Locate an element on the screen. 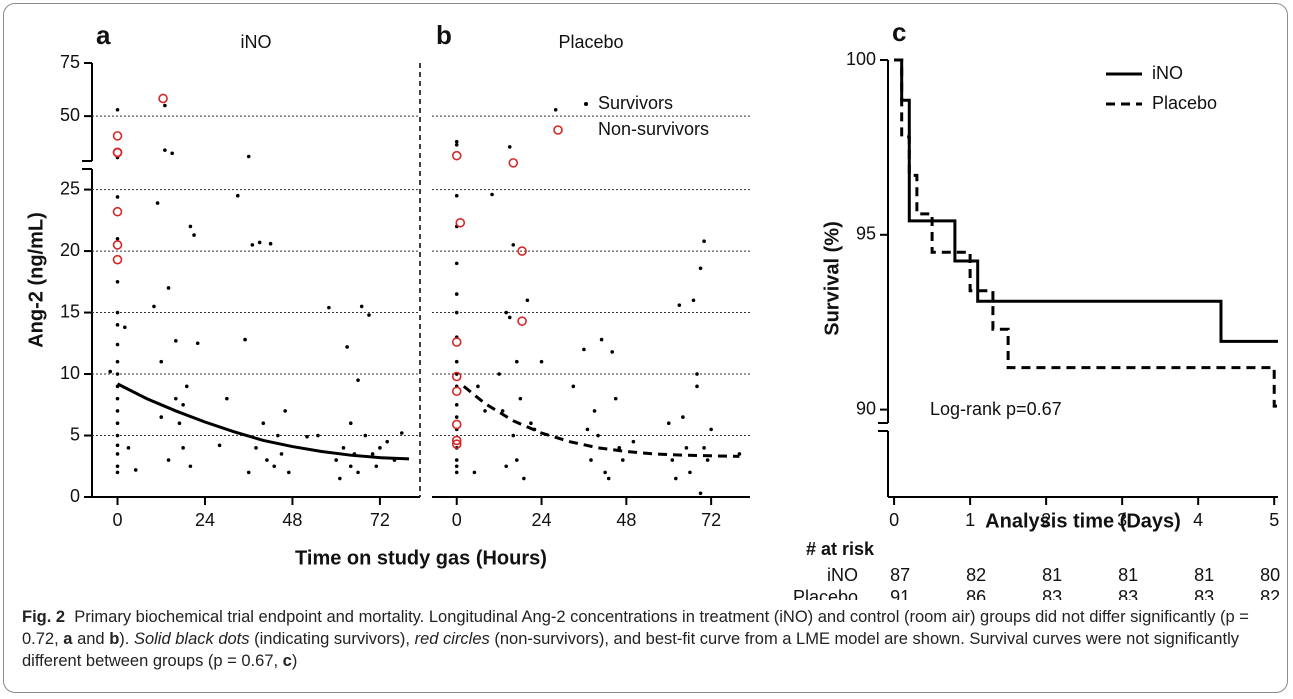 The image size is (1293, 699). x-axis-label: Time on study gas (Hours) is located at coordinates (421, 558).